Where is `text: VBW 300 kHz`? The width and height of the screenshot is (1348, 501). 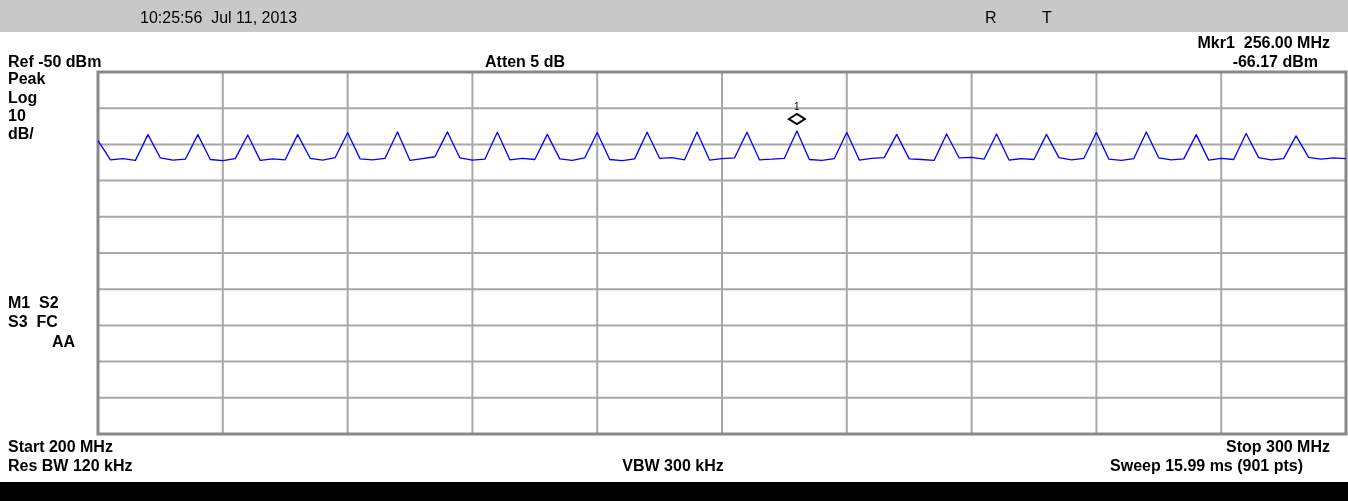 text: VBW 300 kHz is located at coordinates (673, 465).